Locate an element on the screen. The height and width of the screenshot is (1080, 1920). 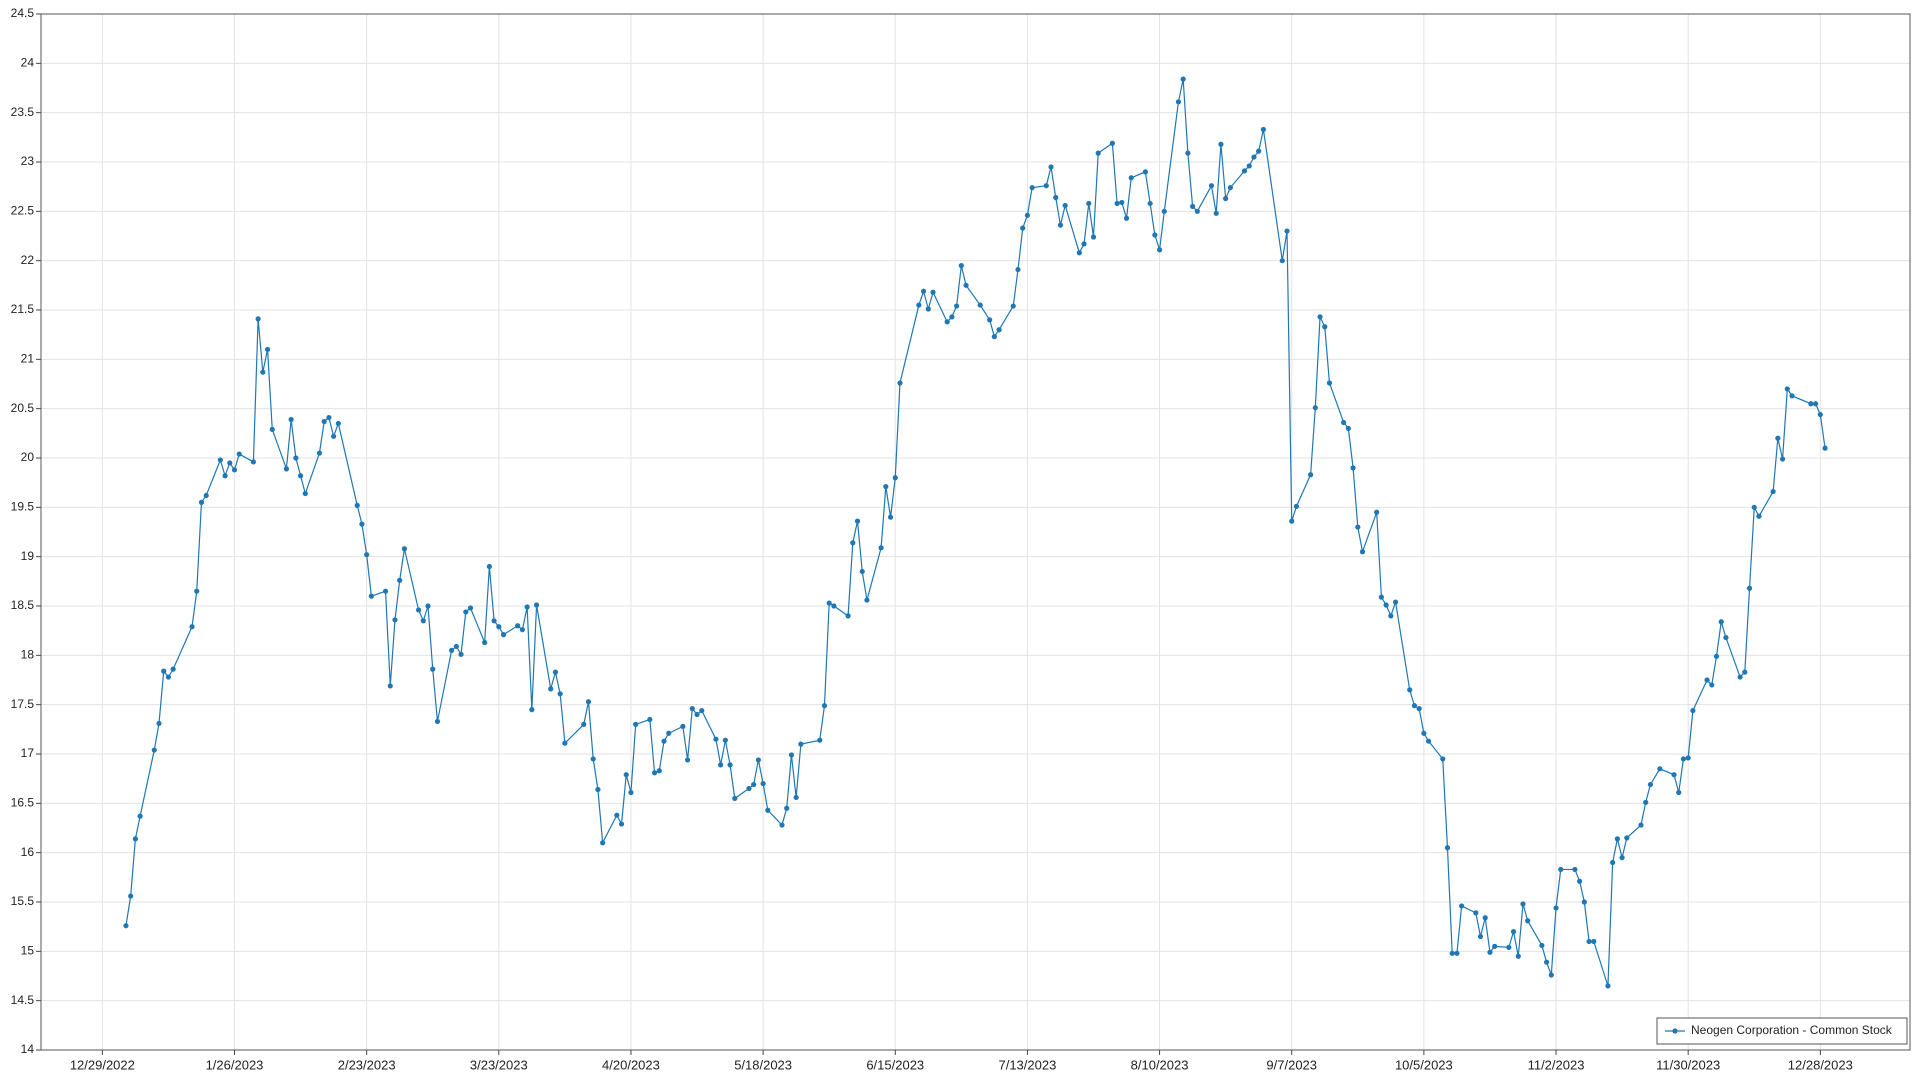
x-tick-label: 5/18/2023 is located at coordinates (763, 1064).